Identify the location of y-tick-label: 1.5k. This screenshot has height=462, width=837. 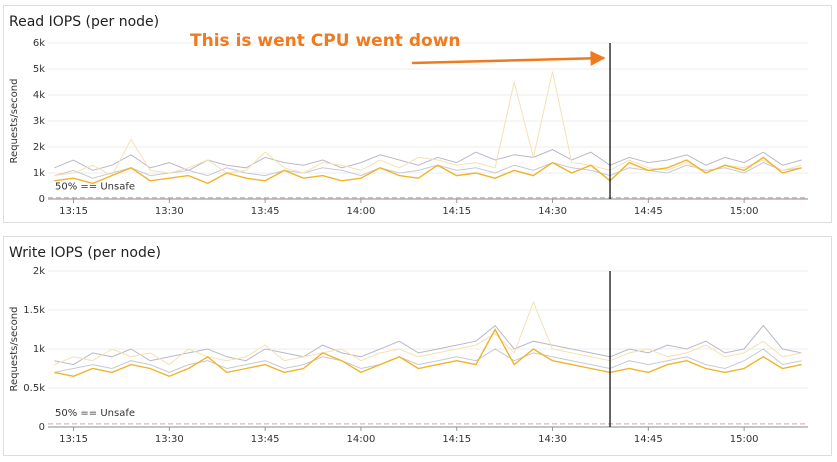
(34, 310).